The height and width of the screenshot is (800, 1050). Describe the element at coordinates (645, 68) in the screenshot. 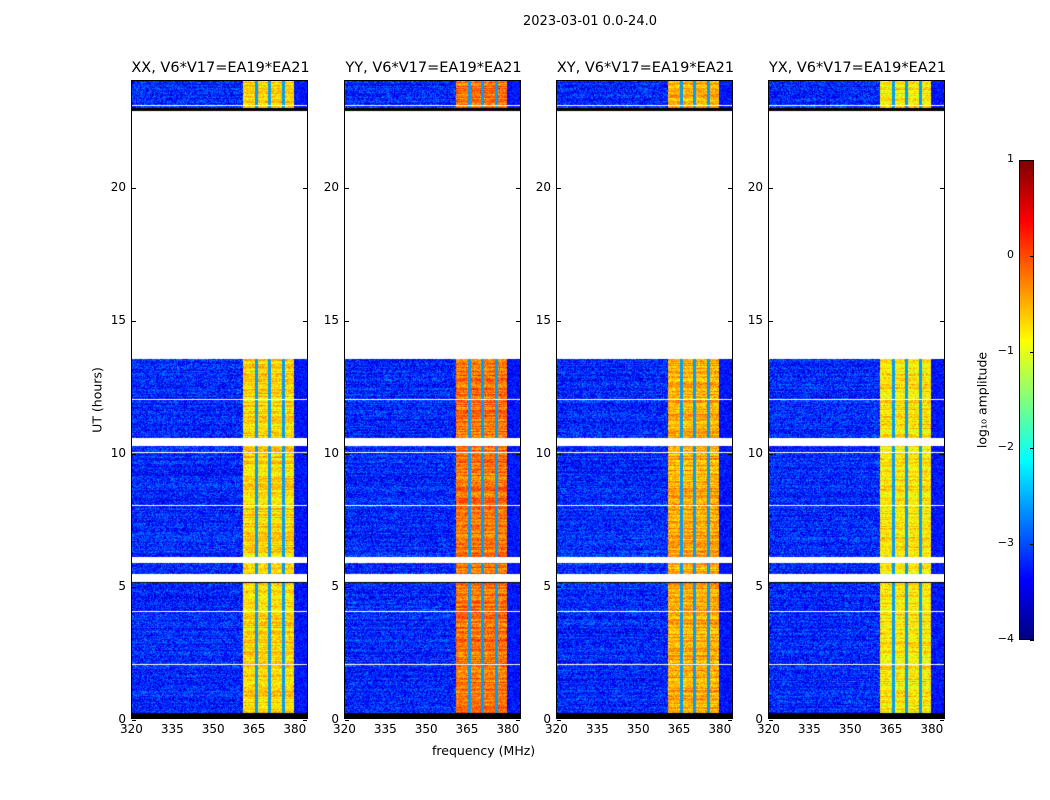

I see `panel-title: XY, V6*V17=EA19*EA21` at that location.